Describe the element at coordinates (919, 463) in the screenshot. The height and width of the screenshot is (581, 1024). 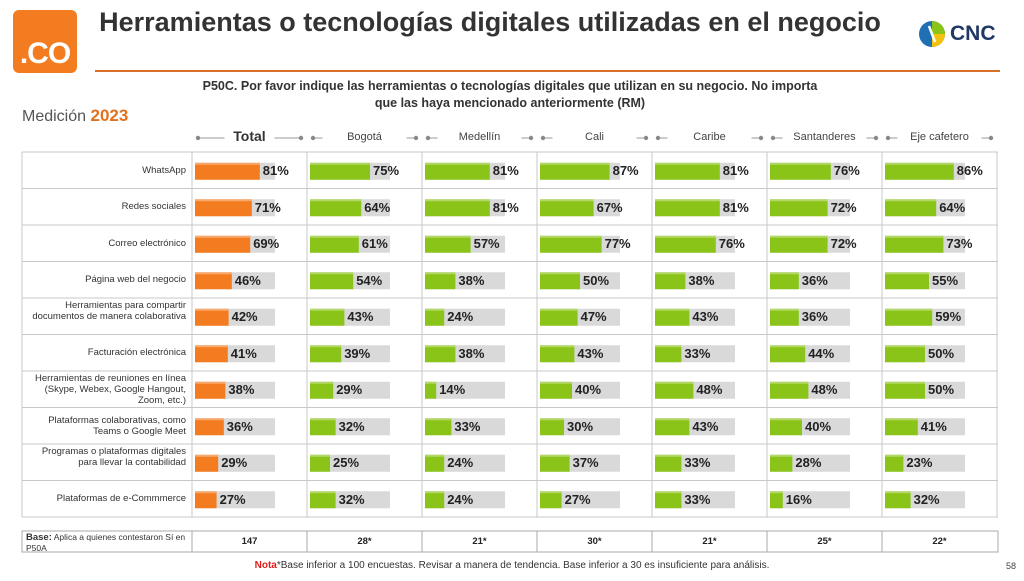
I see `data-label: 23%` at that location.